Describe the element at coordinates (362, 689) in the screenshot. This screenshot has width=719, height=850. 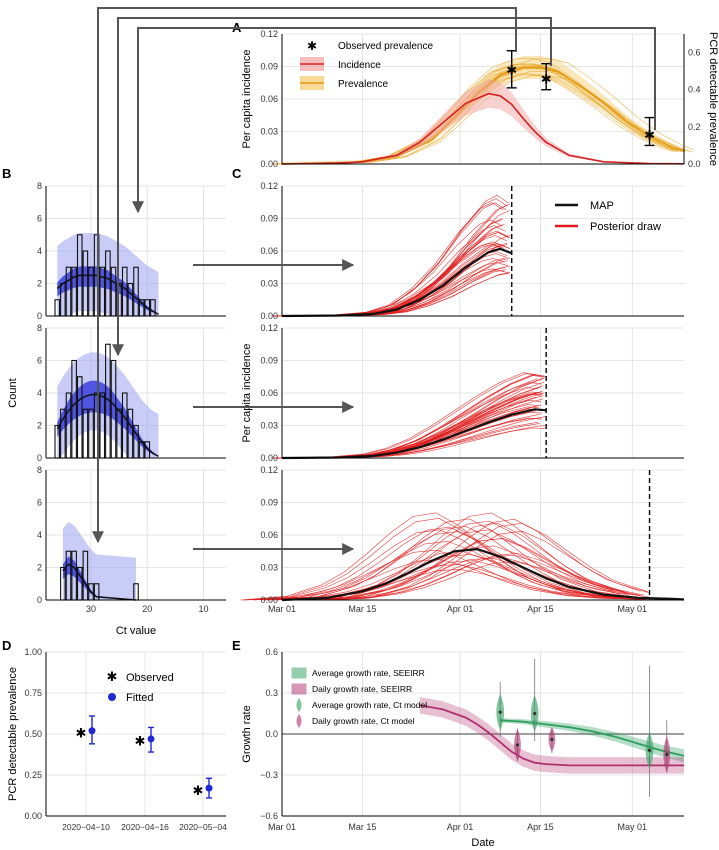
I see `panel-e-legend-label: Daily growth rate, SEEIRR` at that location.